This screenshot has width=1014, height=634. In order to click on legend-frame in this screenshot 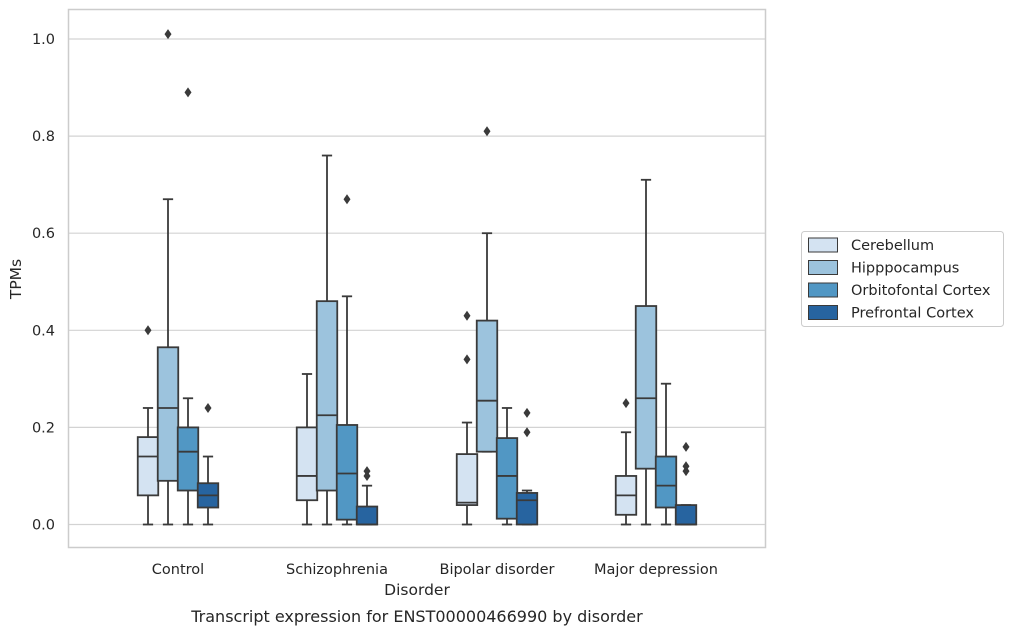, I will do `click(902, 279)`.